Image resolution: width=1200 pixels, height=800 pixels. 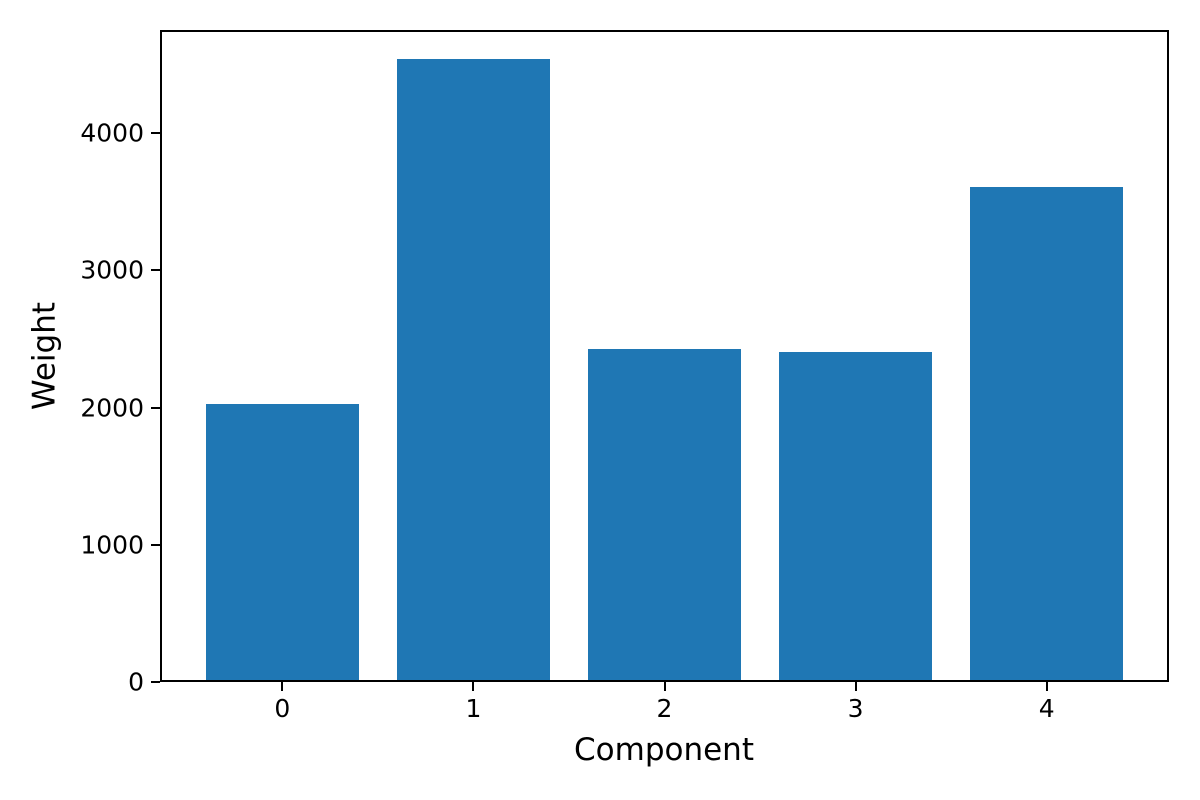 I want to click on x-tick-label: 3, so click(x=855, y=708).